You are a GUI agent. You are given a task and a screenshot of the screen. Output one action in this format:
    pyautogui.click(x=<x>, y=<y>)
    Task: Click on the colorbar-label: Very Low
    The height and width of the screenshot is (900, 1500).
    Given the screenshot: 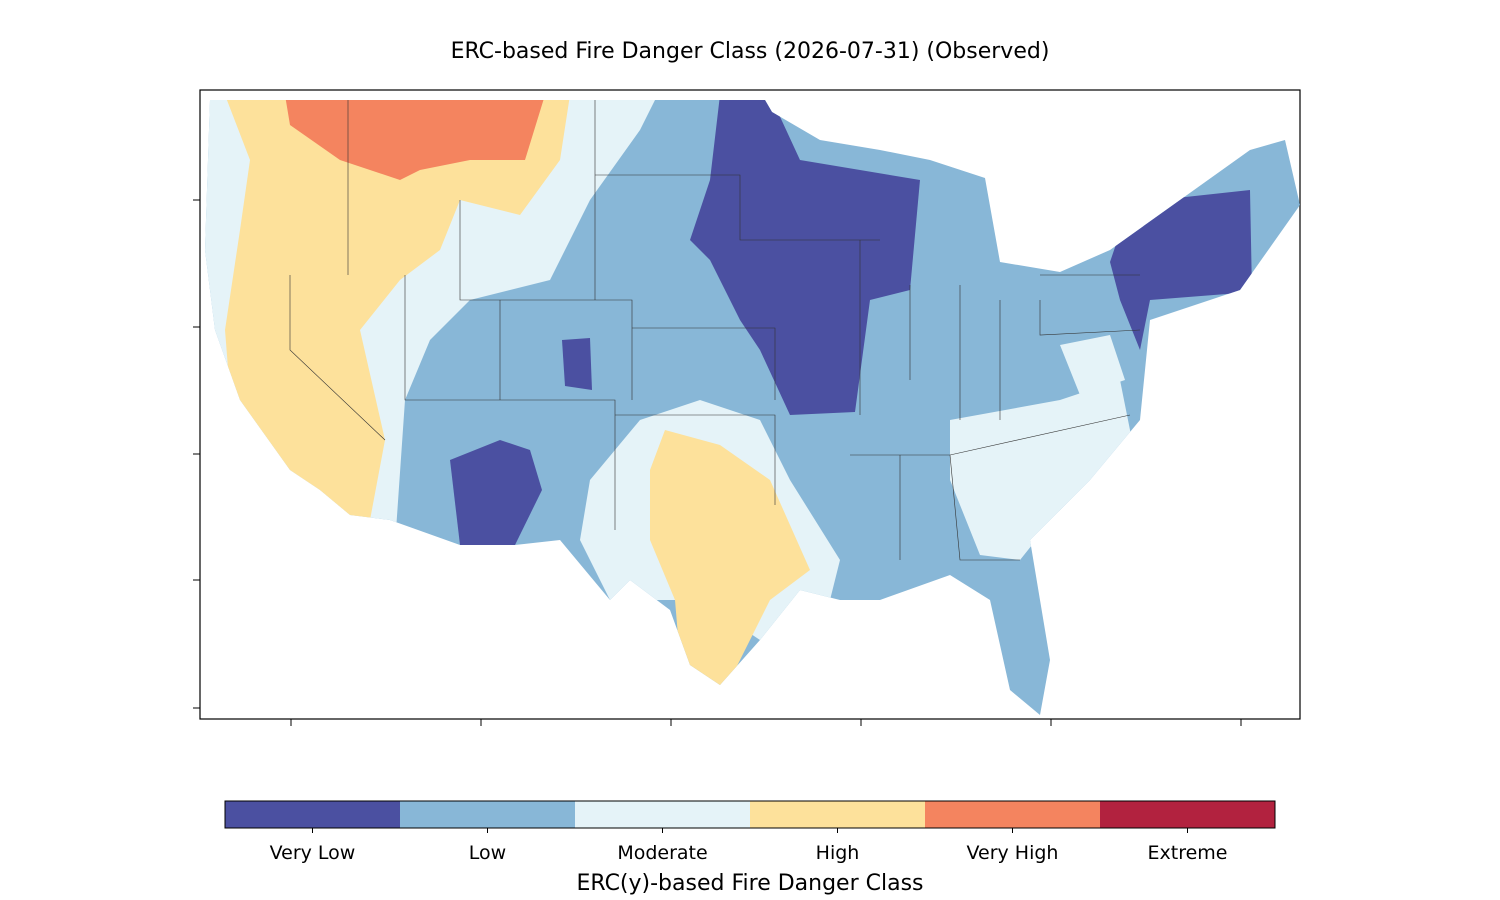 What is the action you would take?
    pyautogui.click(x=313, y=853)
    